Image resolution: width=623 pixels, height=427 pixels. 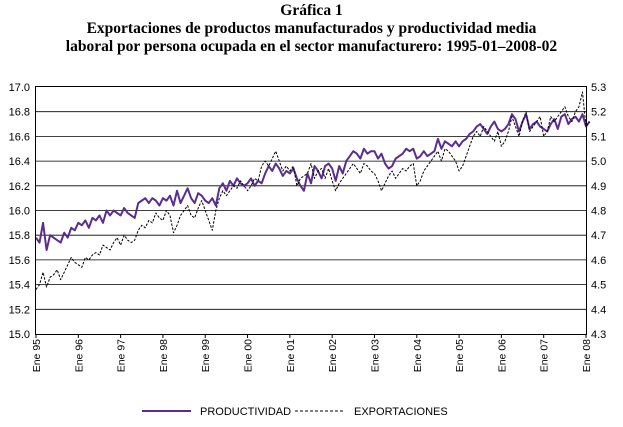 I want to click on left-tick-label: 16.2, so click(x=19, y=187).